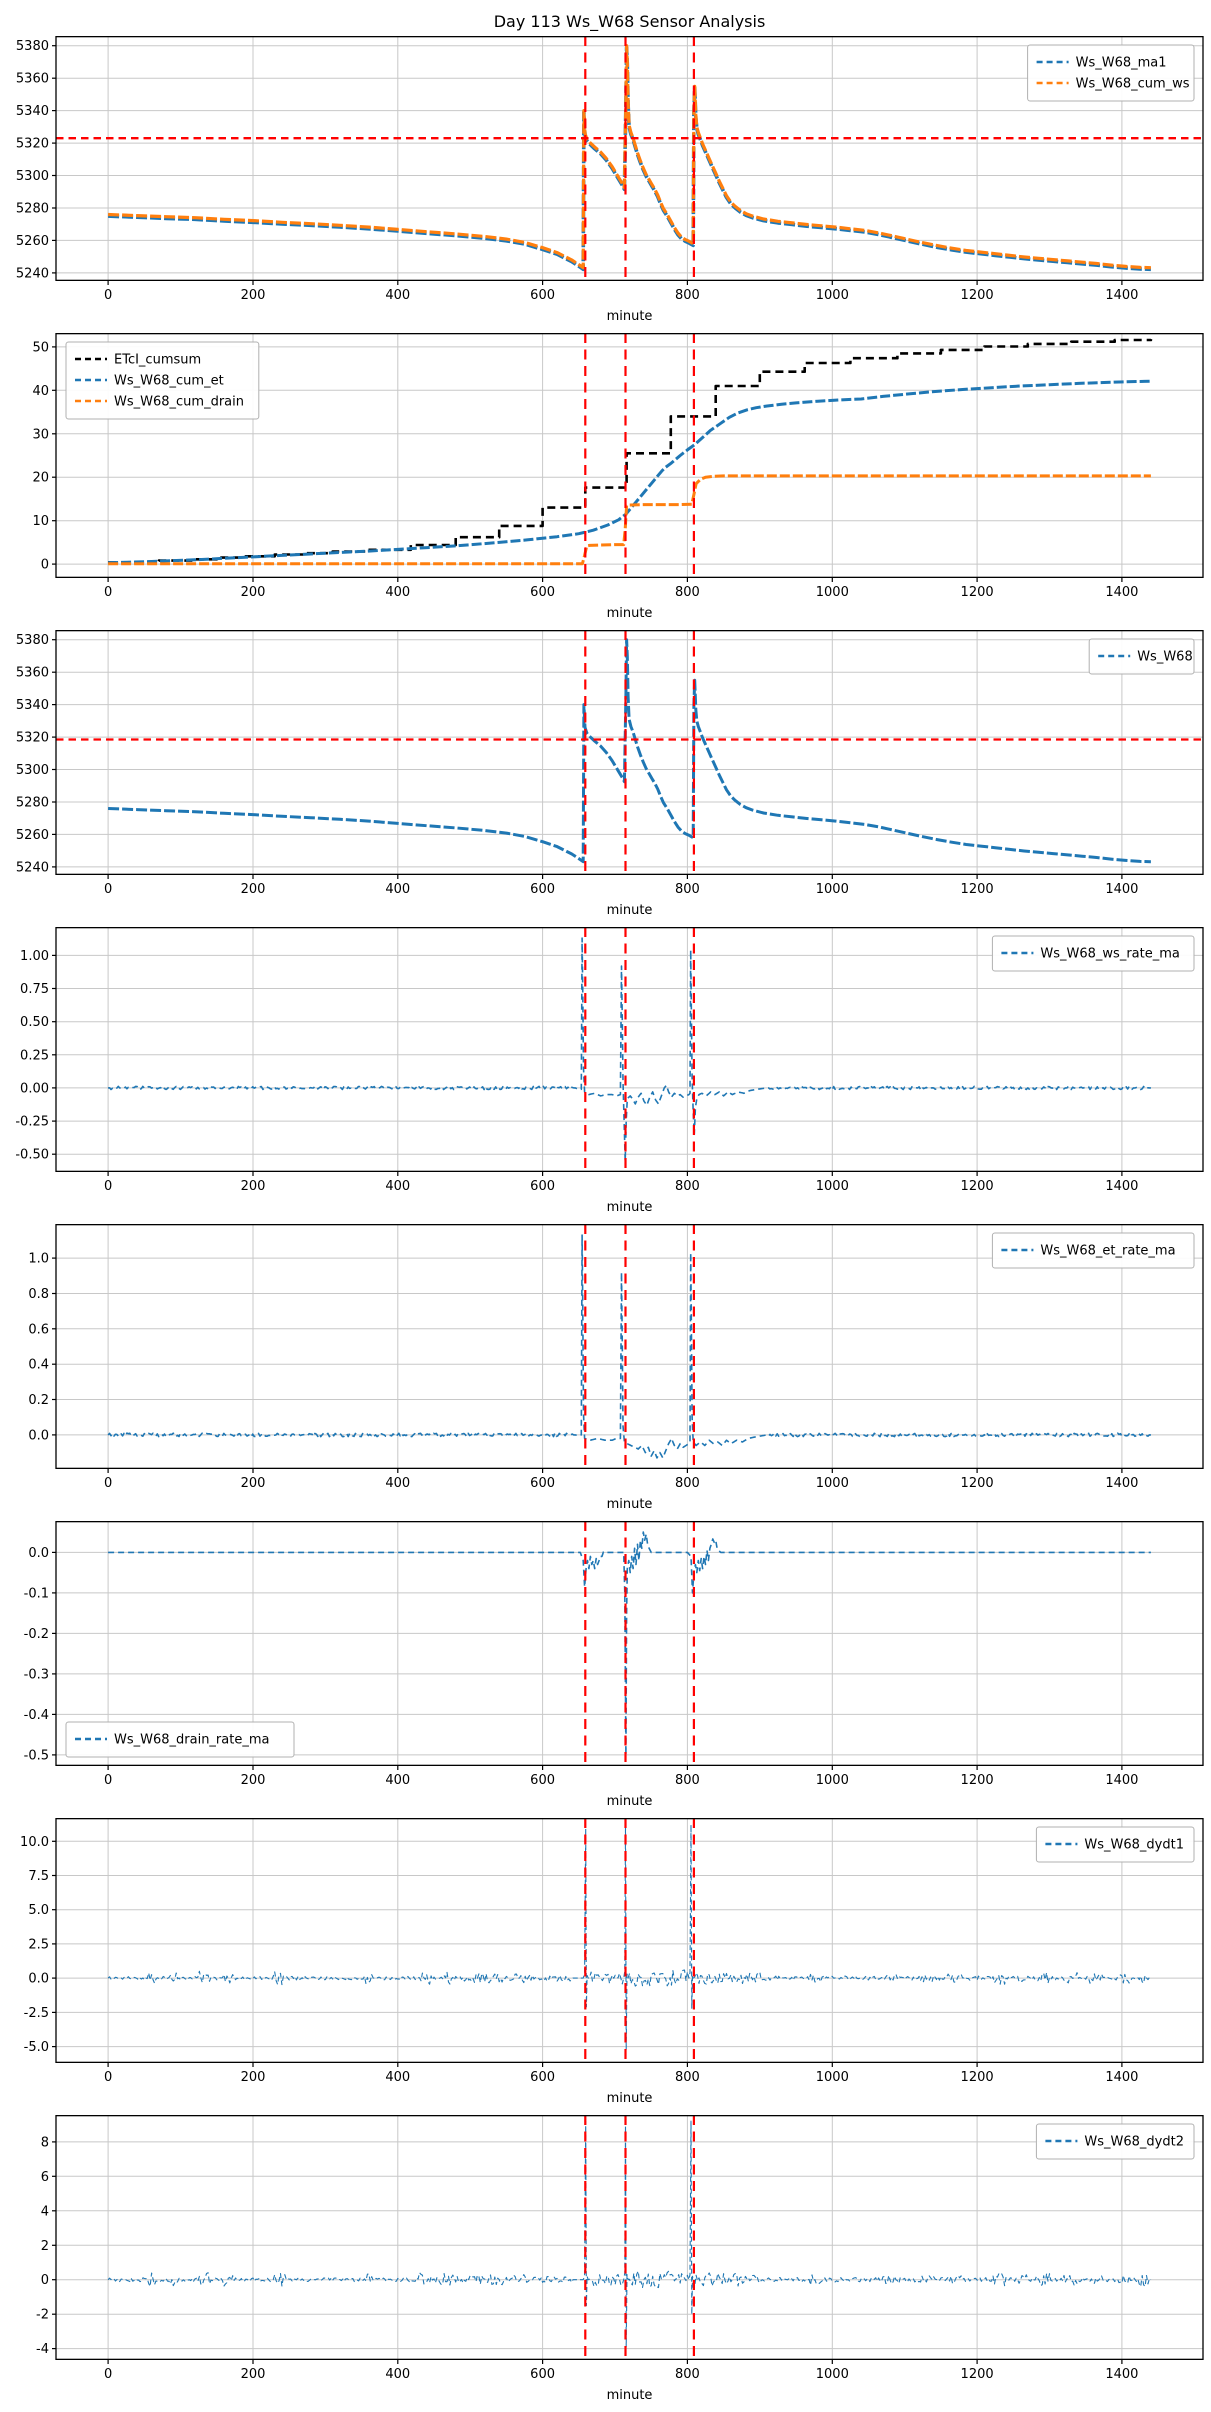 Image resolution: width=1211 pixels, height=2412 pixels. Describe the element at coordinates (42, 2315) in the screenshot. I see `y-tick-label: -2` at that location.